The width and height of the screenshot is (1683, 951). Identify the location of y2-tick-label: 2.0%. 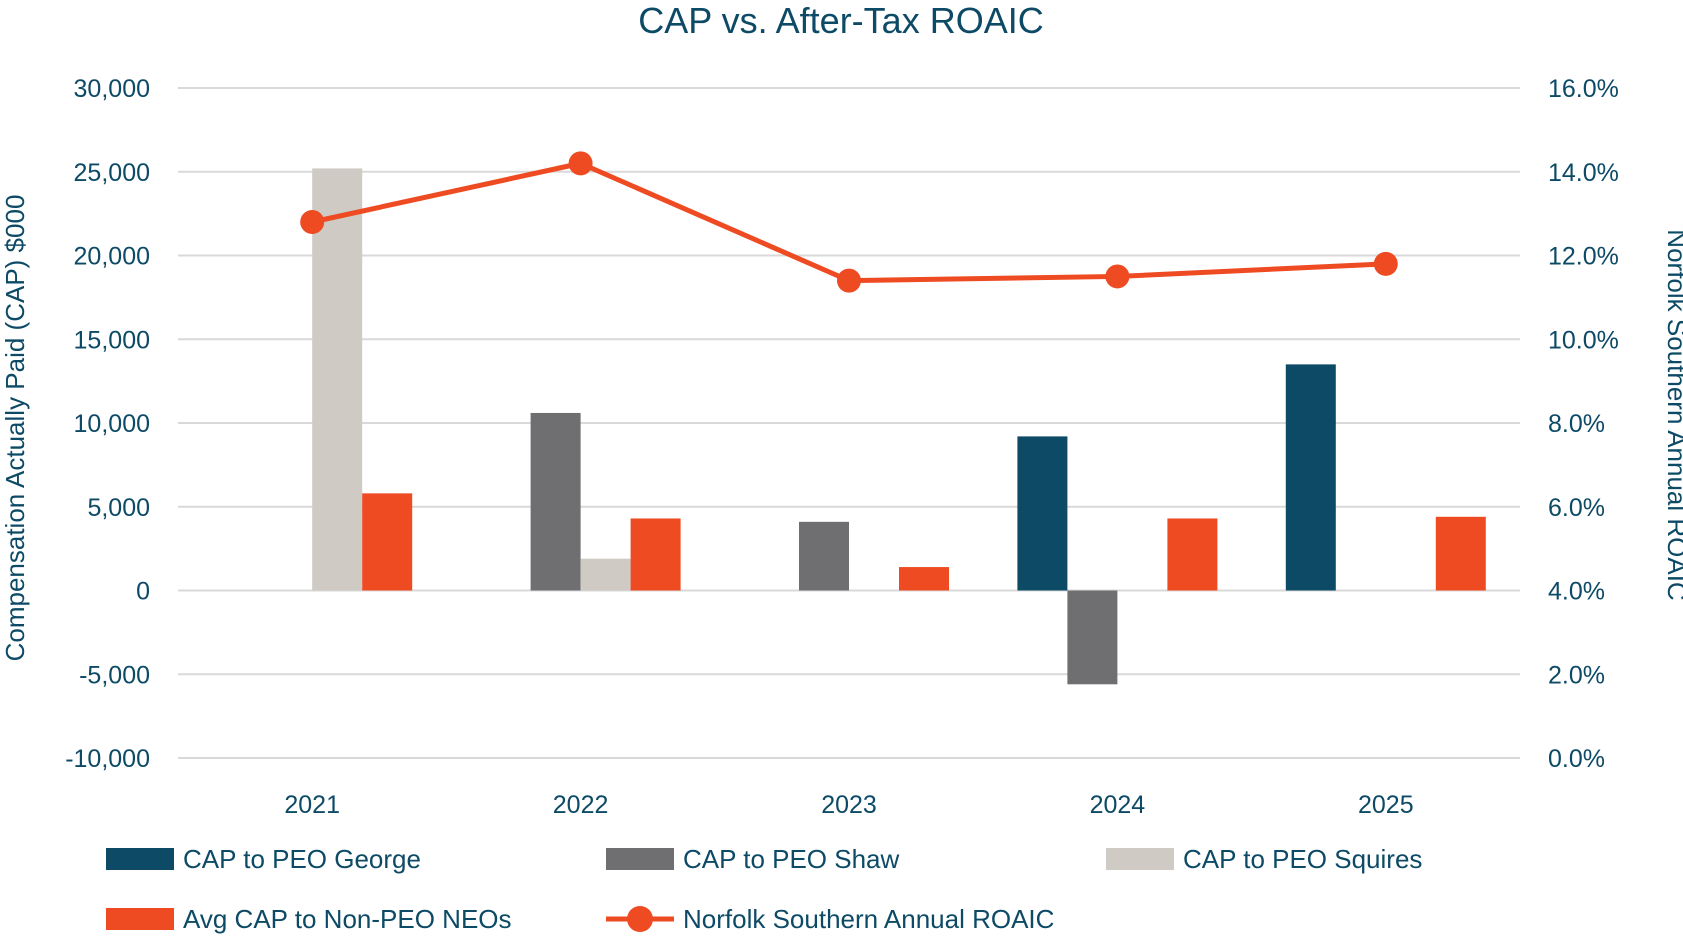
(1576, 675).